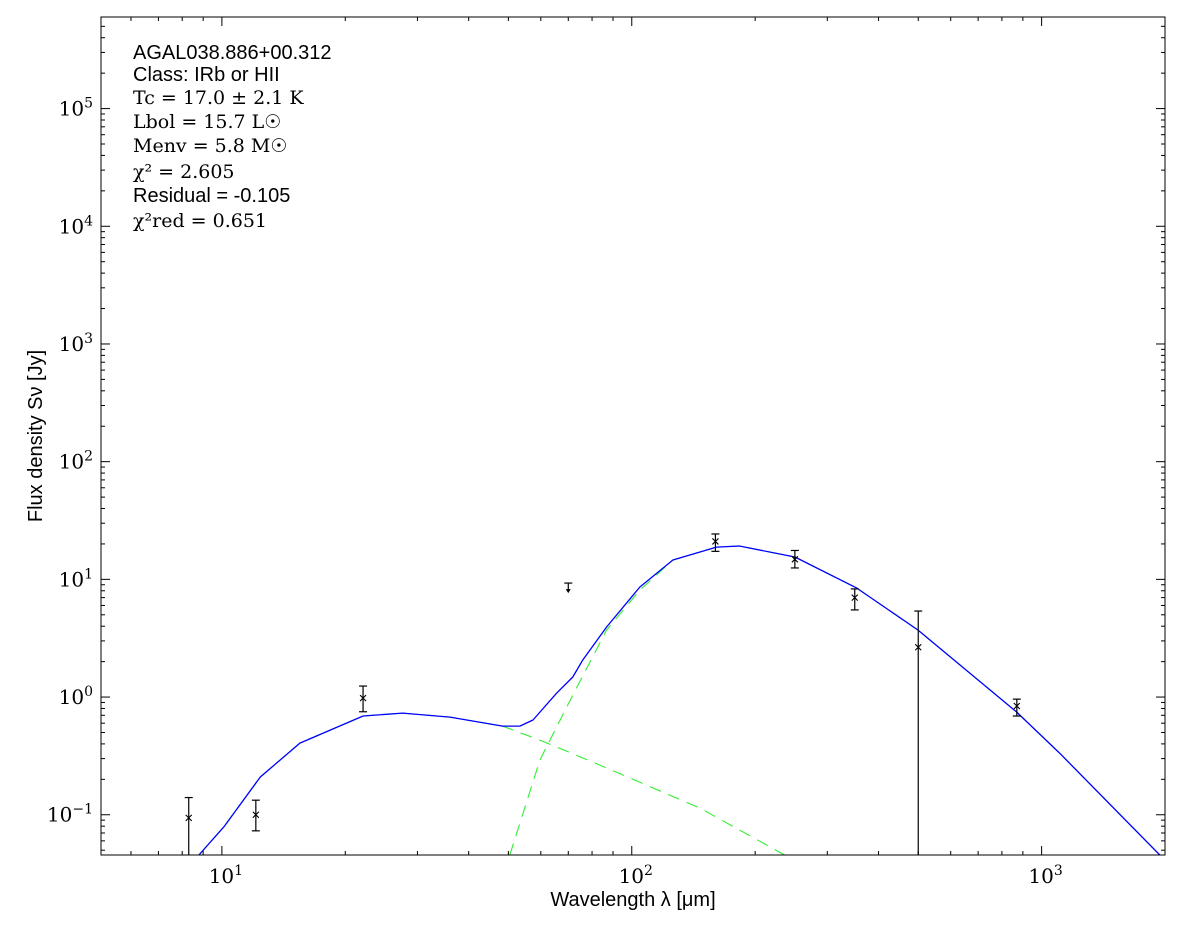 This screenshot has height=933, width=1200. I want to click on y-tick-label: 10⁵, so click(76, 108).